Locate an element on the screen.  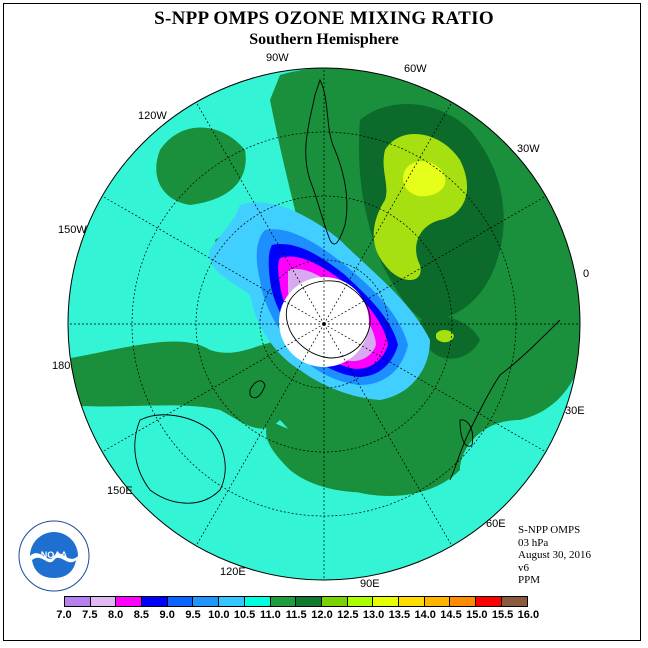
colorbar-label: 15.0 is located at coordinates (477, 615).